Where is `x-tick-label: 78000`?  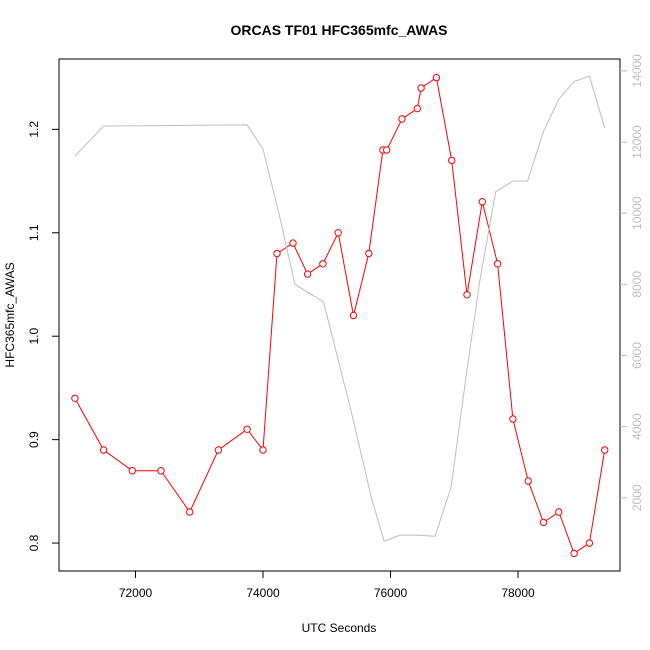
x-tick-label: 78000 is located at coordinates (518, 593).